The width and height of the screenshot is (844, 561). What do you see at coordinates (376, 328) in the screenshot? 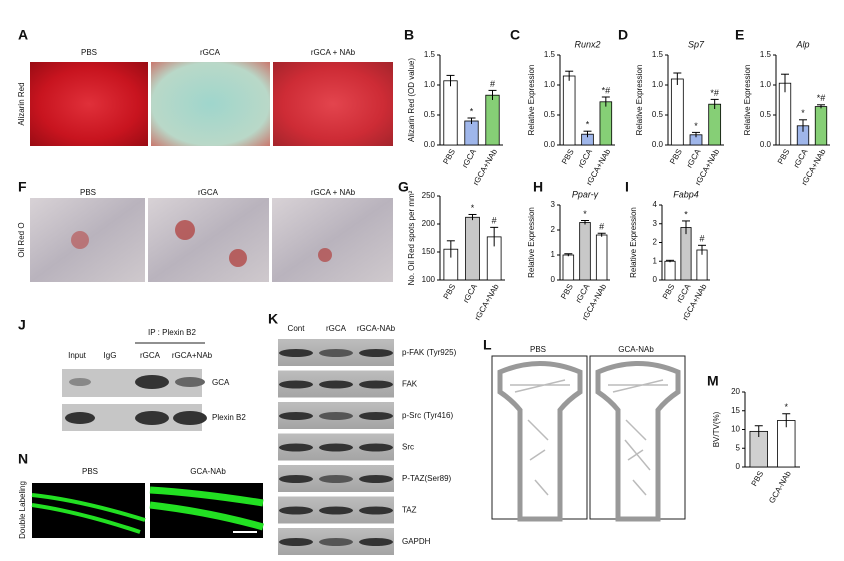
I see `column-label: rGCA-NAb` at bounding box center [376, 328].